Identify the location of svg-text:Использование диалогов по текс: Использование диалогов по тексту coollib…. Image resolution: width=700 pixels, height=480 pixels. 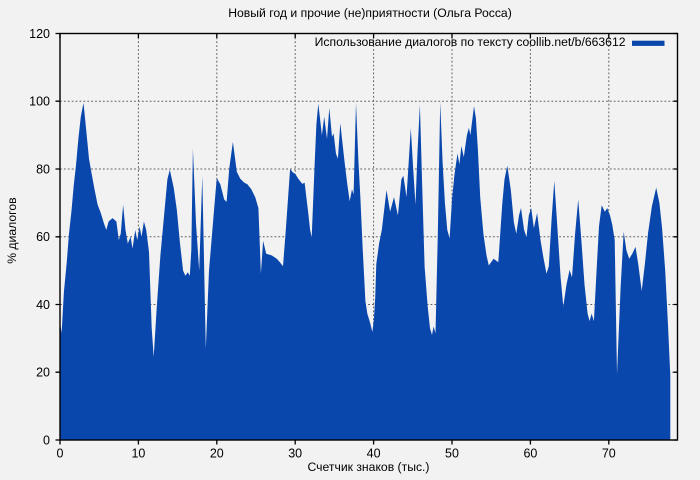
(470, 42).